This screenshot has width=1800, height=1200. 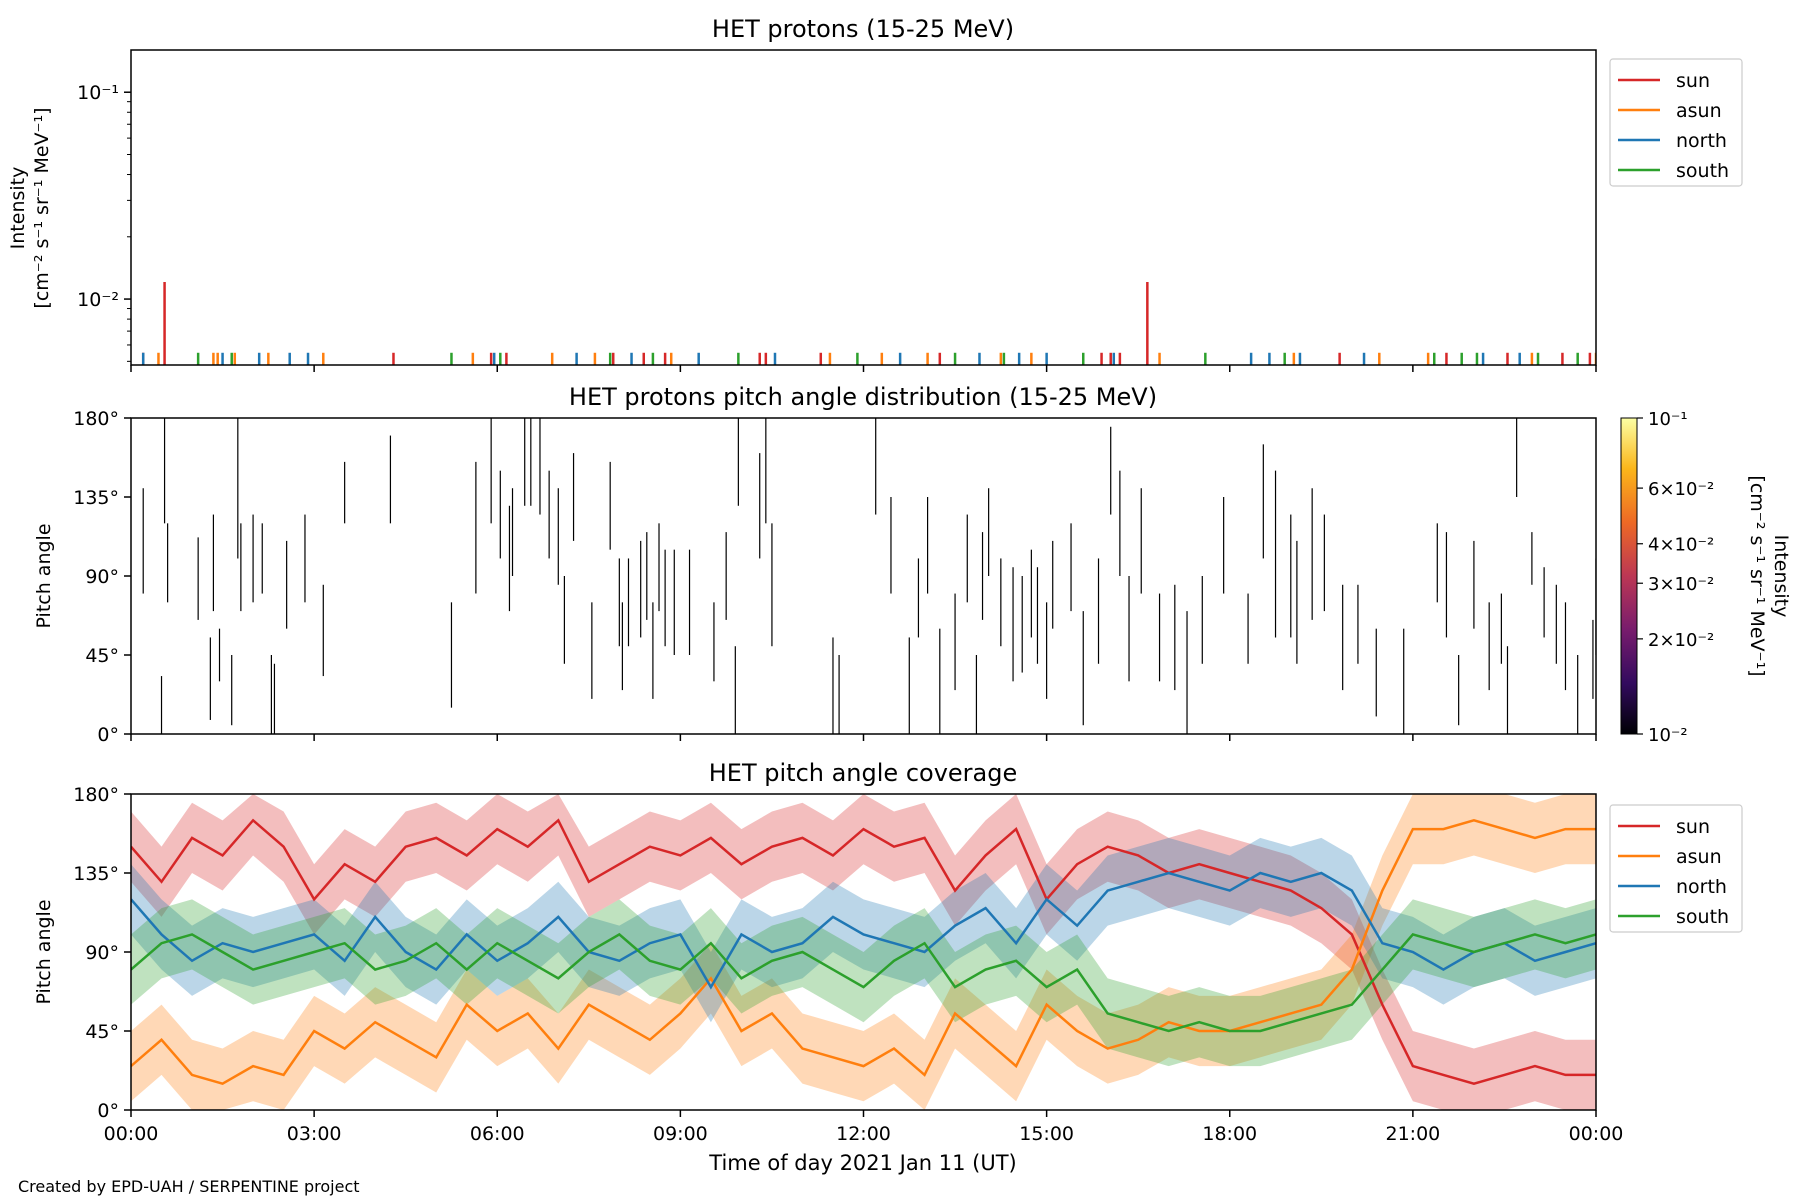 I want to click on colorbar-gradient, so click(x=1629, y=576).